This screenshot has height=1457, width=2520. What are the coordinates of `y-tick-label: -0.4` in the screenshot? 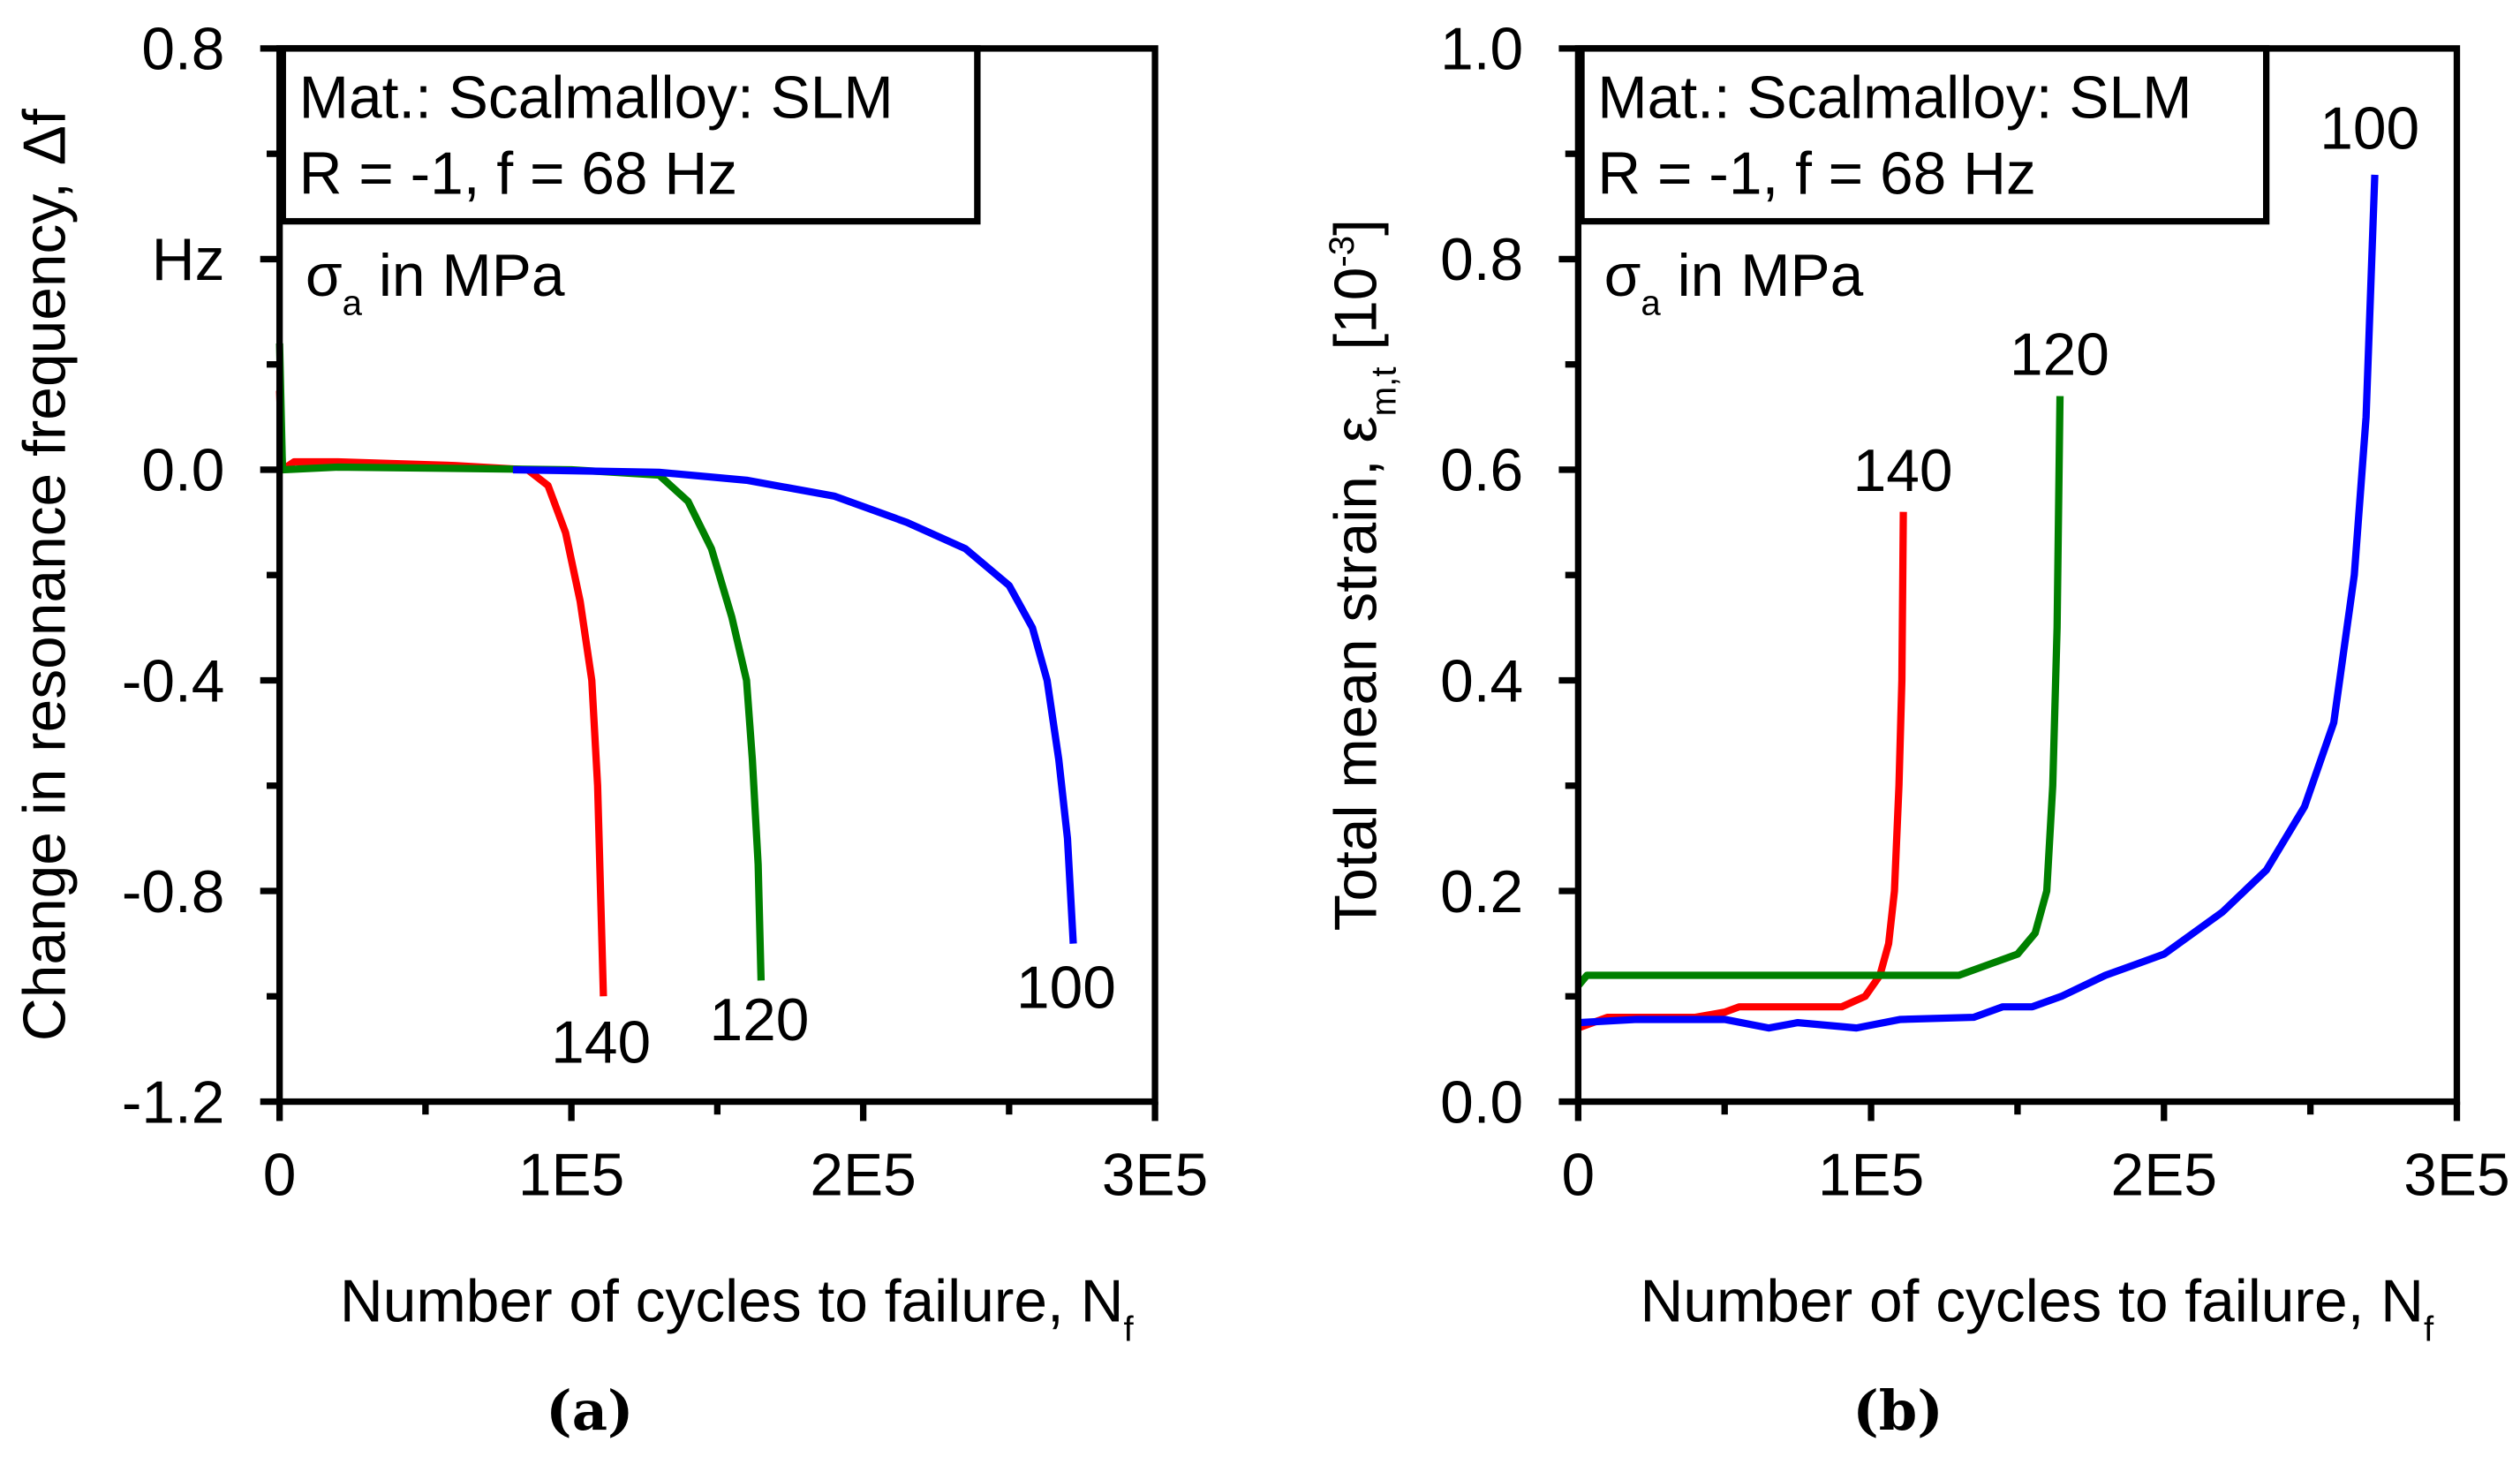 It's located at (173, 681).